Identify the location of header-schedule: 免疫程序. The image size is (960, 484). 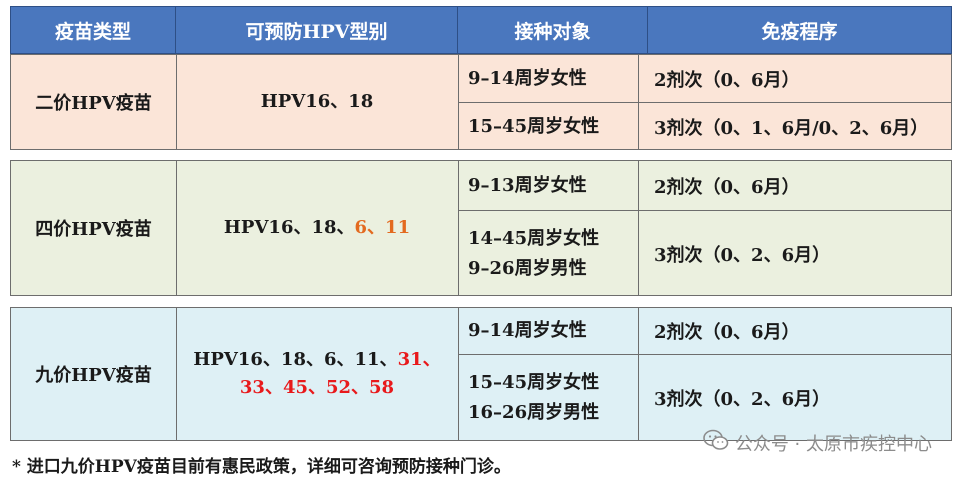
(799, 31).